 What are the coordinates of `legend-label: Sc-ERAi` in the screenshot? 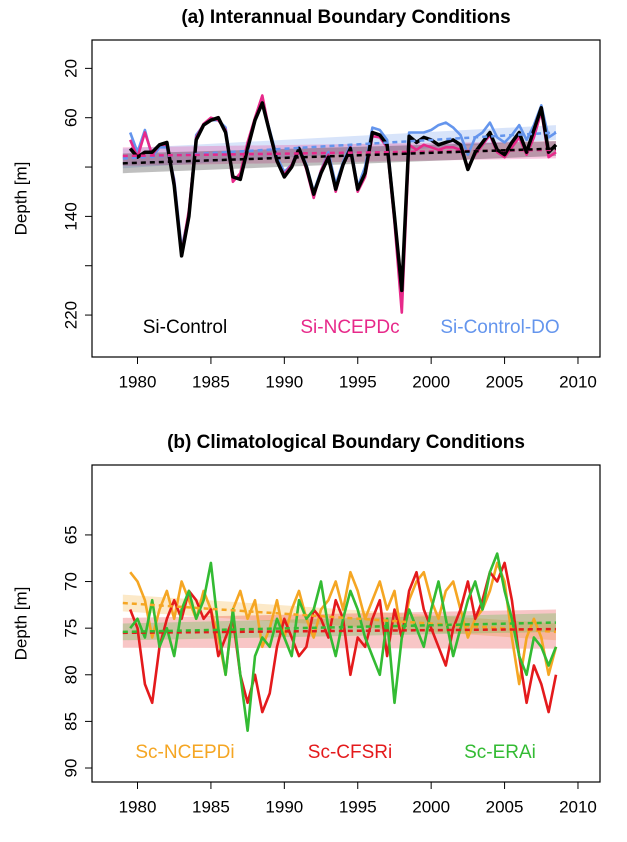 It's located at (500, 752).